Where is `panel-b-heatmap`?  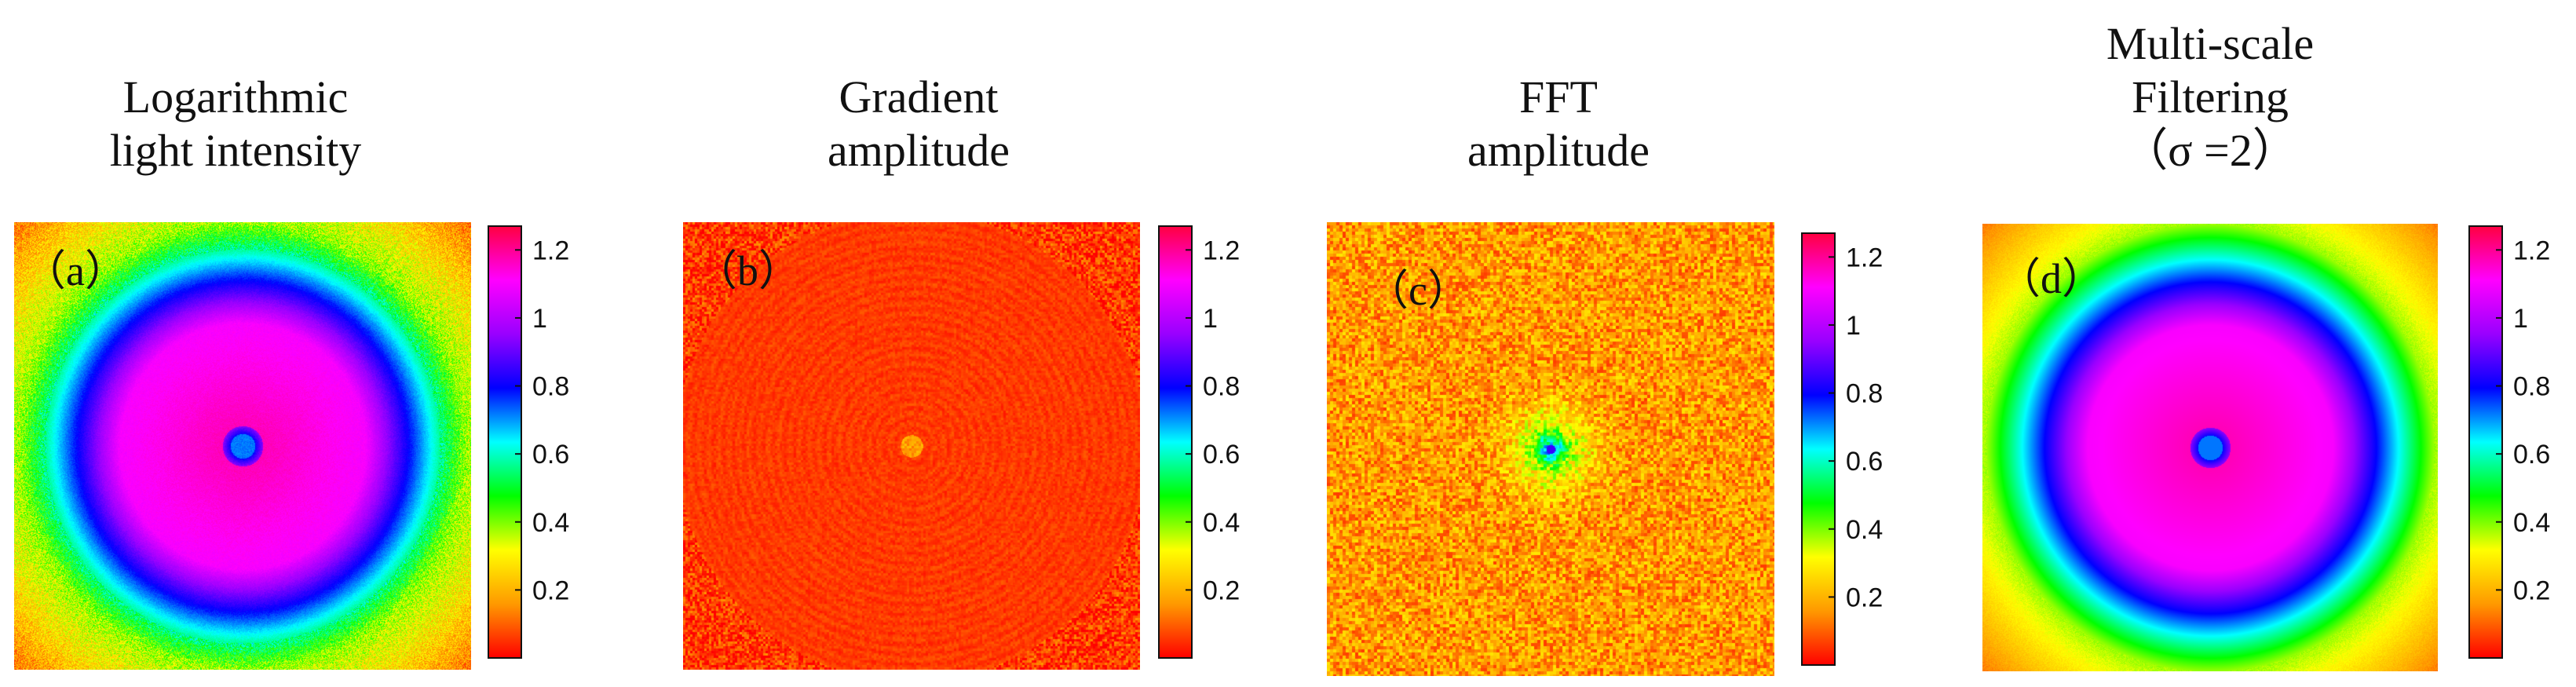 panel-b-heatmap is located at coordinates (911, 446).